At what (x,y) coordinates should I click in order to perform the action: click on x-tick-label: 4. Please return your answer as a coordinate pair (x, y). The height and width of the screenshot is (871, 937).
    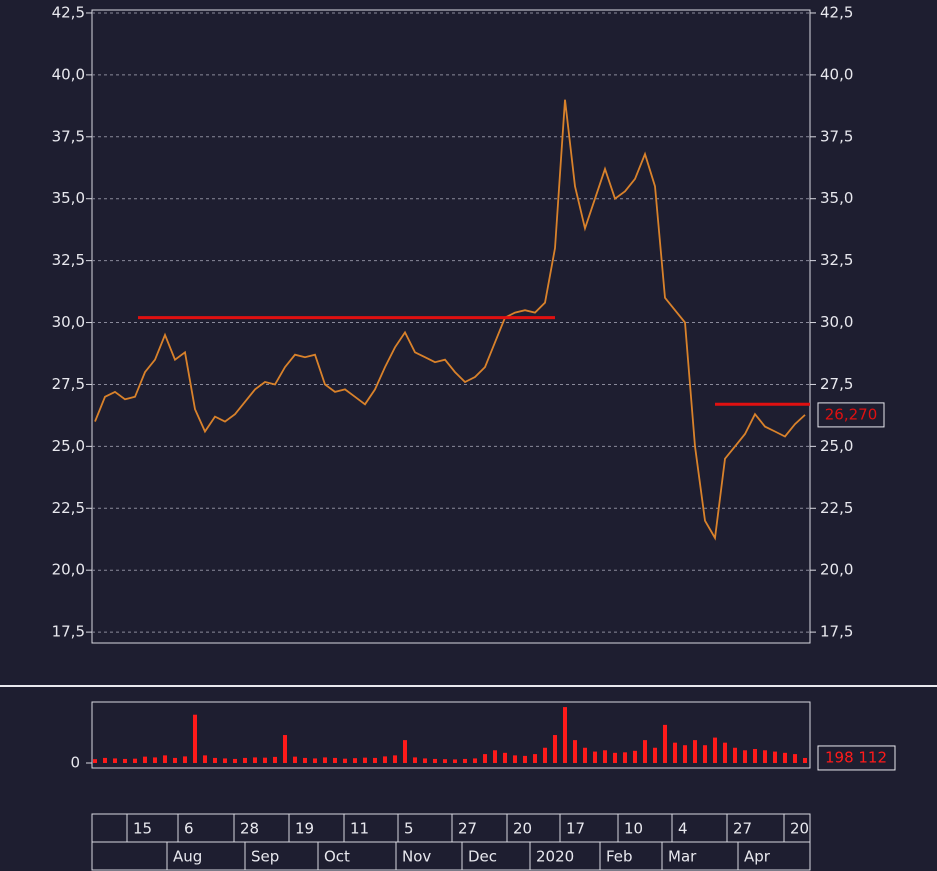
    Looking at the image, I should click on (683, 829).